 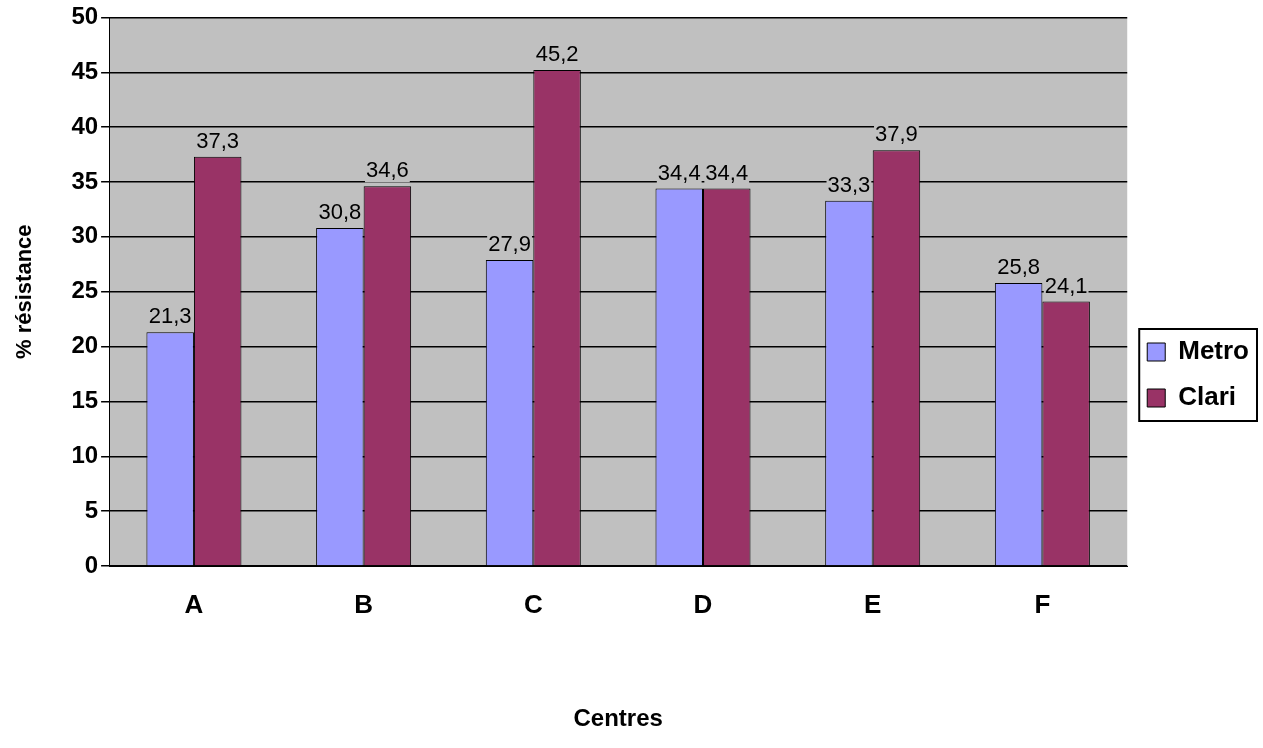 What do you see at coordinates (218, 140) in the screenshot?
I see `data-label: 37,3` at bounding box center [218, 140].